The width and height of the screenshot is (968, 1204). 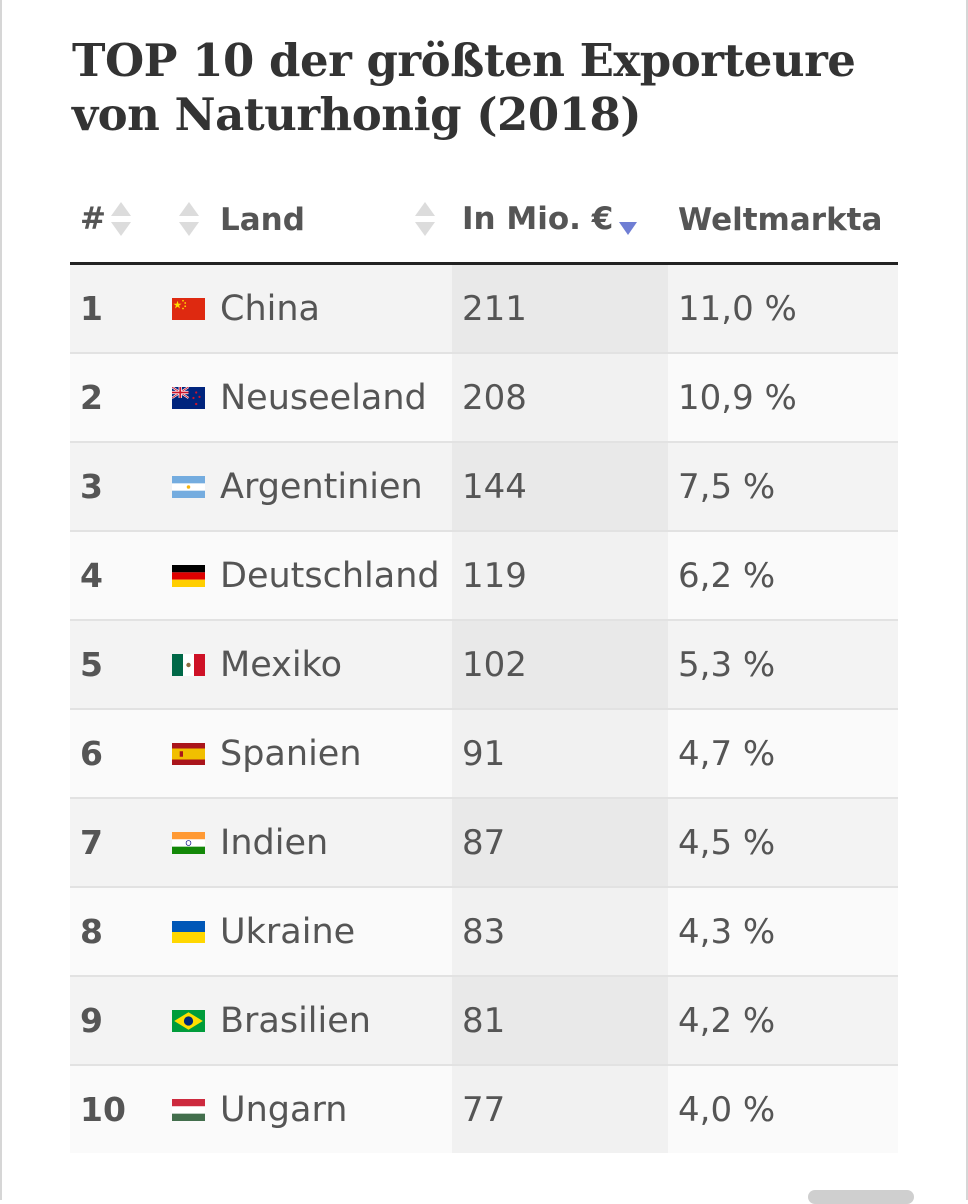 What do you see at coordinates (780, 219) in the screenshot?
I see `share-header-label: Weltmarkta` at bounding box center [780, 219].